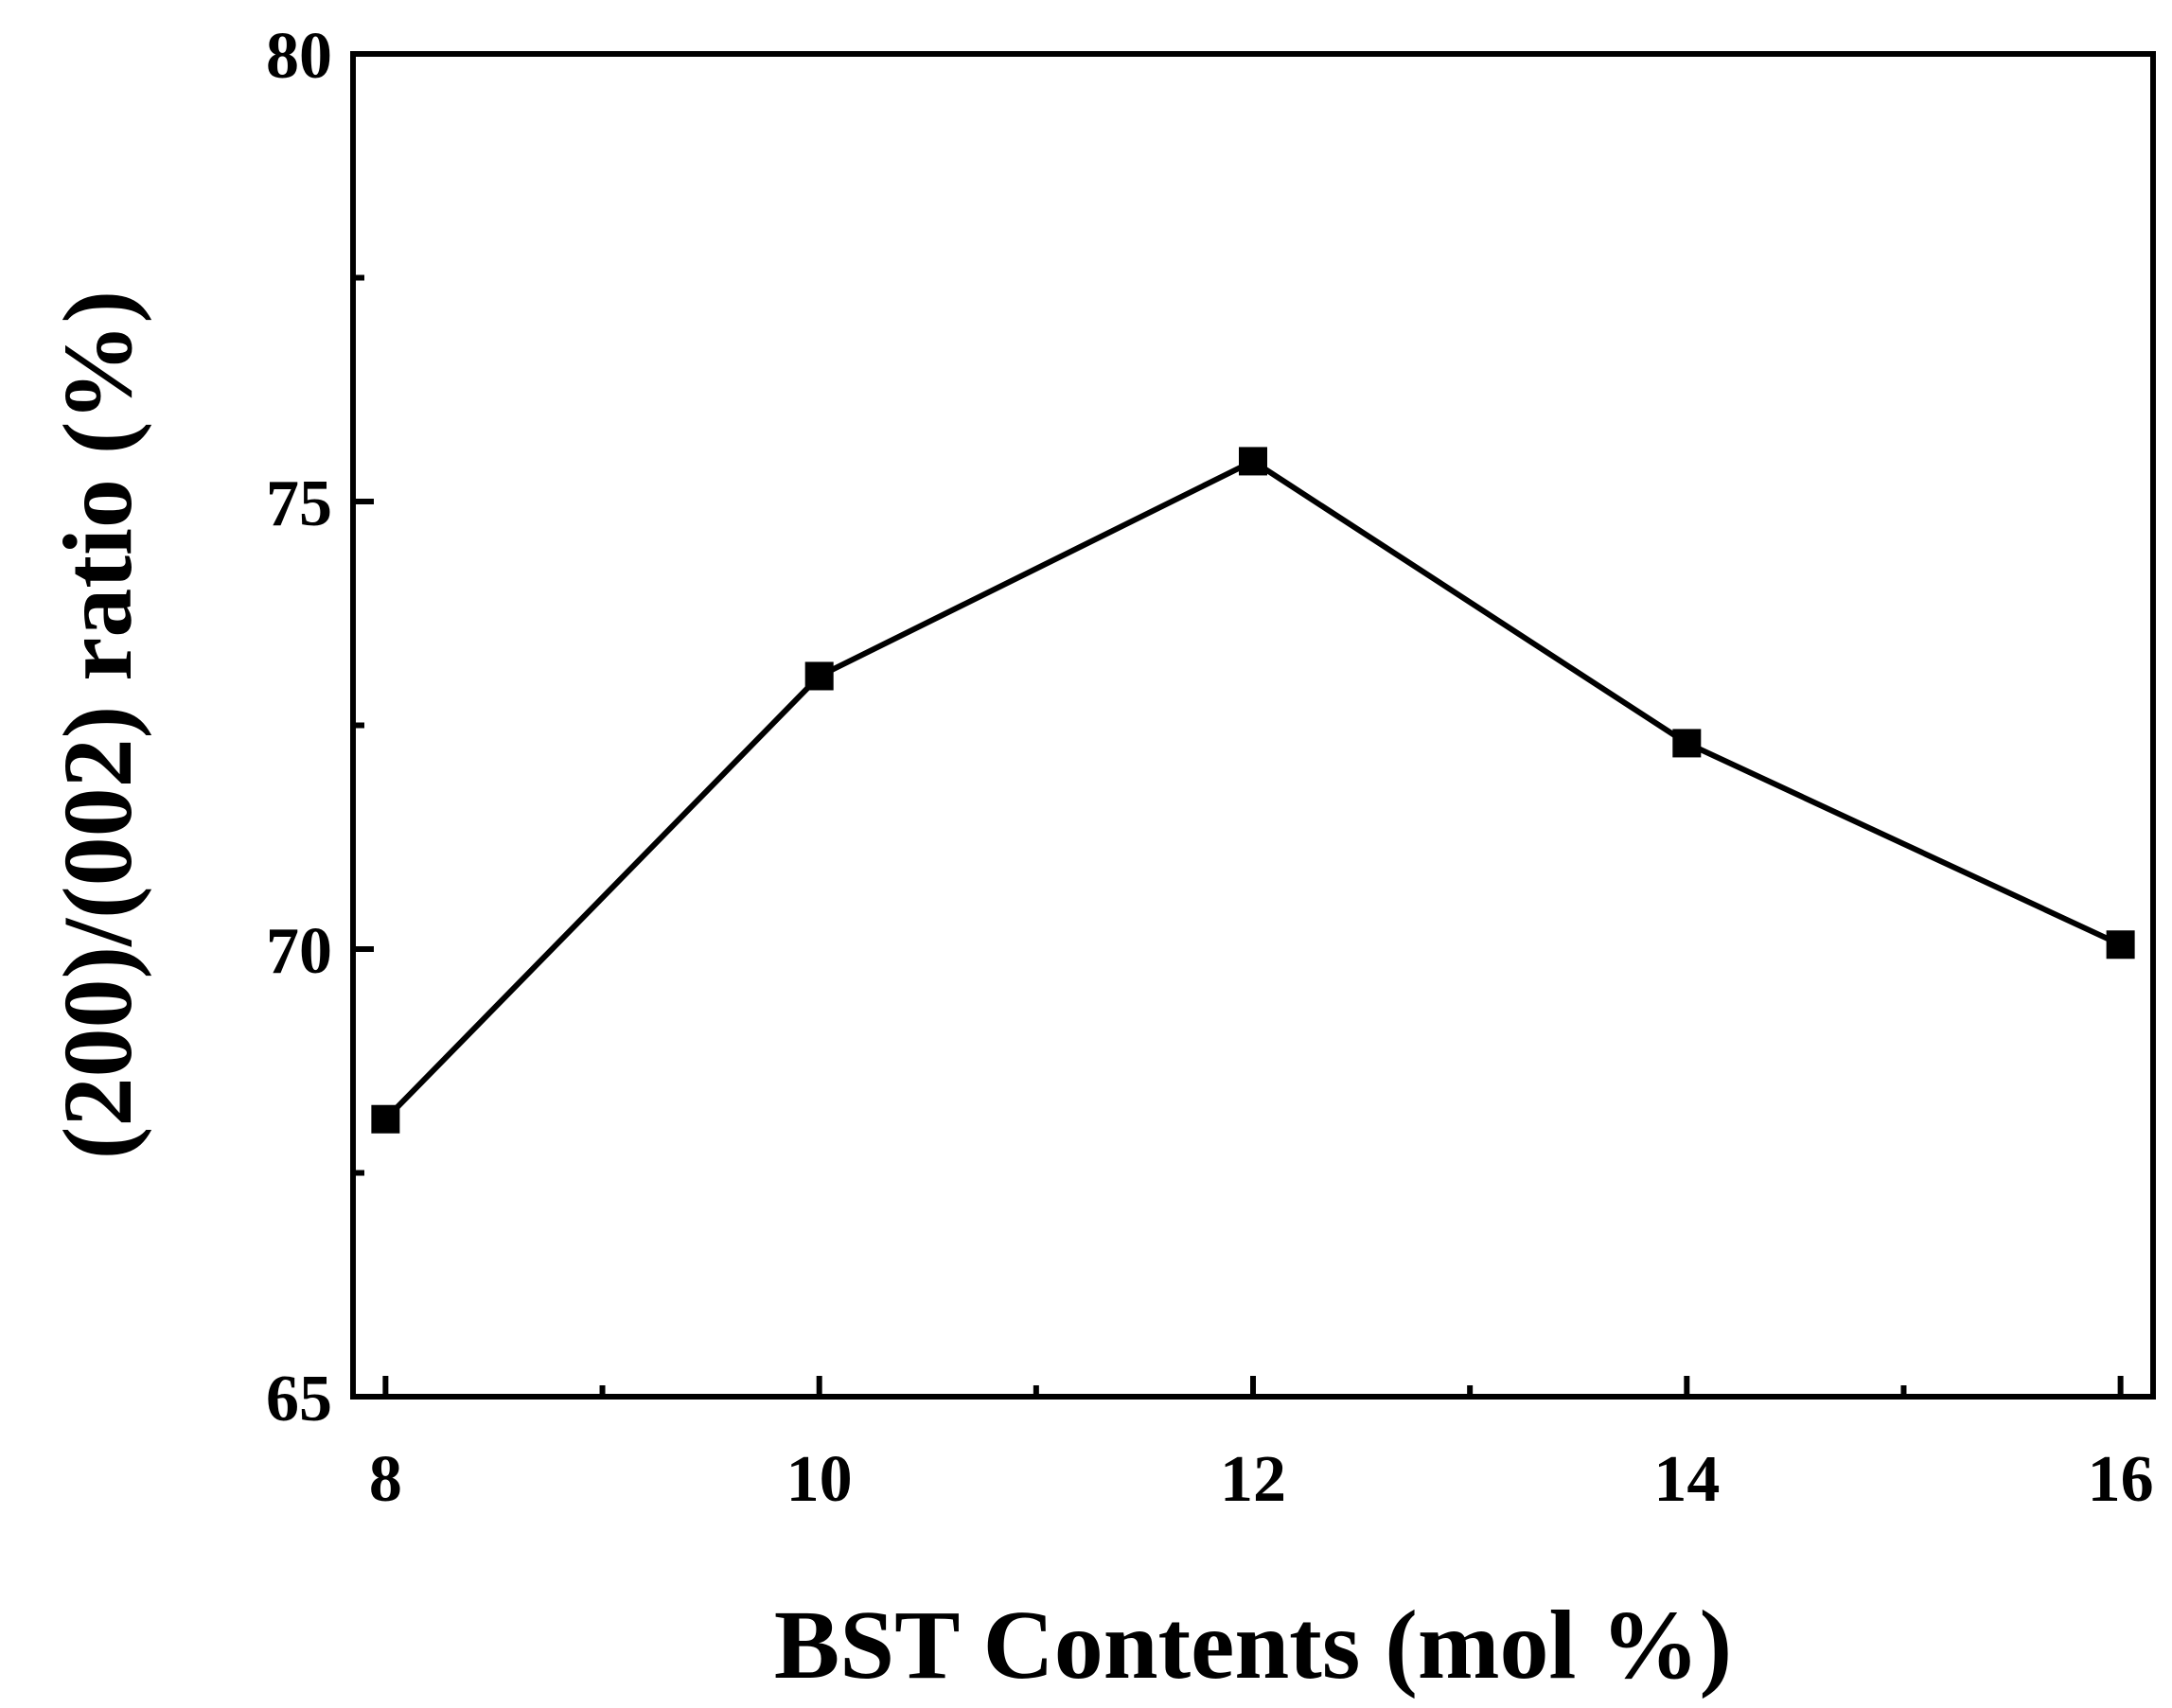  Describe the element at coordinates (98, 725) in the screenshot. I see `y-axis-title: (200)/(002) ratio (%)` at that location.